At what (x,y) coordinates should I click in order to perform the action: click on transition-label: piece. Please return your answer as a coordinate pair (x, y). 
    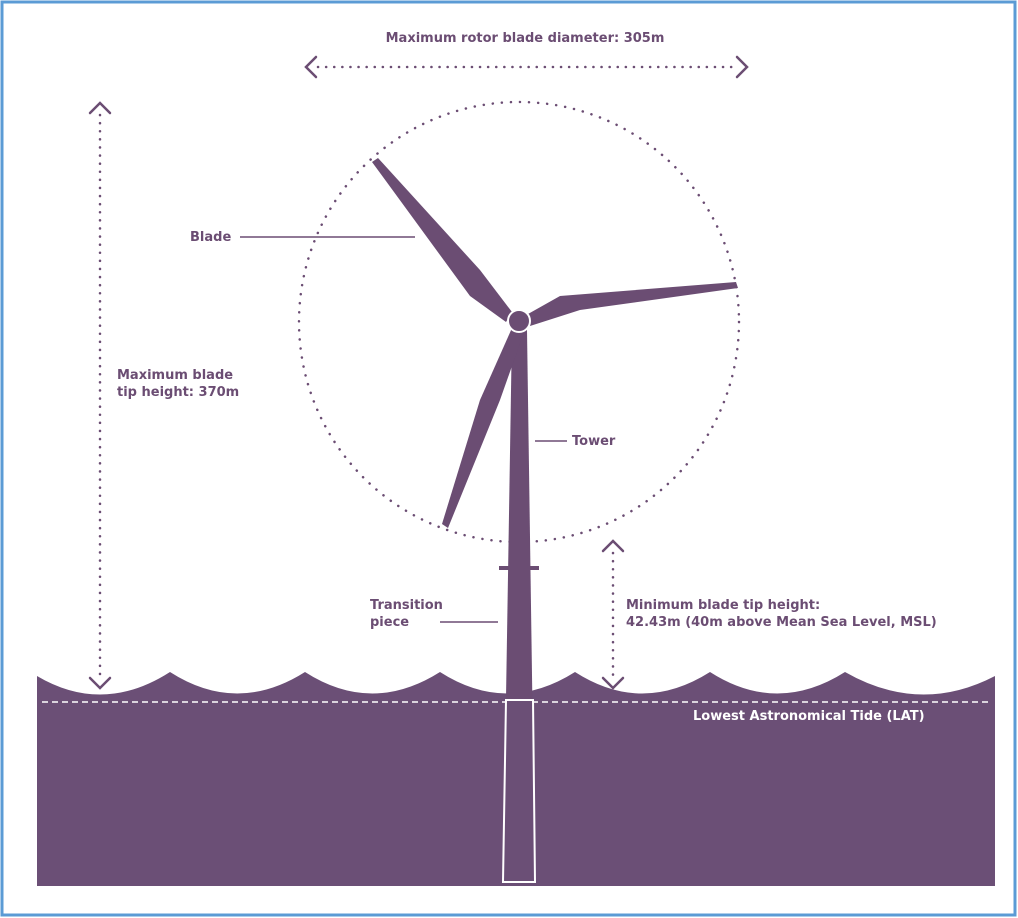
    Looking at the image, I should click on (389, 622).